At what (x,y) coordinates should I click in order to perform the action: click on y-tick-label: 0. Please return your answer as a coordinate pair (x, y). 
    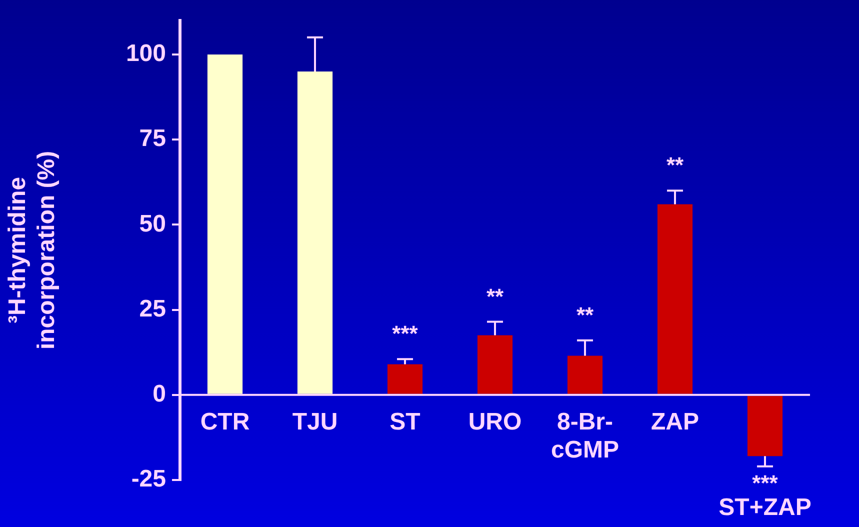
    Looking at the image, I should click on (159, 394).